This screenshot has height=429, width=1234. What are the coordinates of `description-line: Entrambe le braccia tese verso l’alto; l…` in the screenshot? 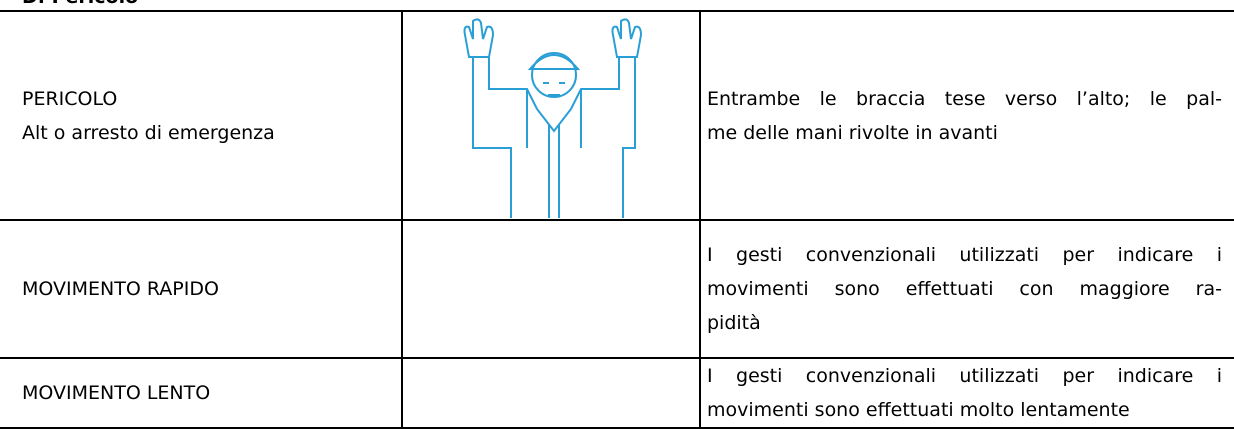 It's located at (964, 98).